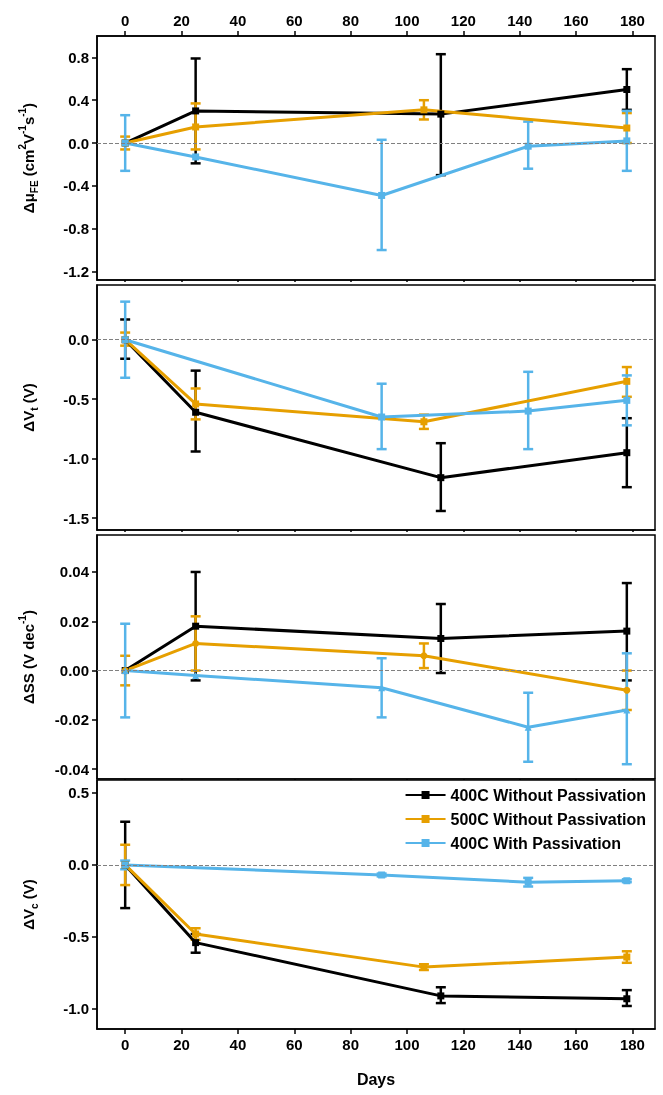 The height and width of the screenshot is (1095, 663). I want to click on text: ΔμFE (cm2V-1s-1), so click(28, 158).